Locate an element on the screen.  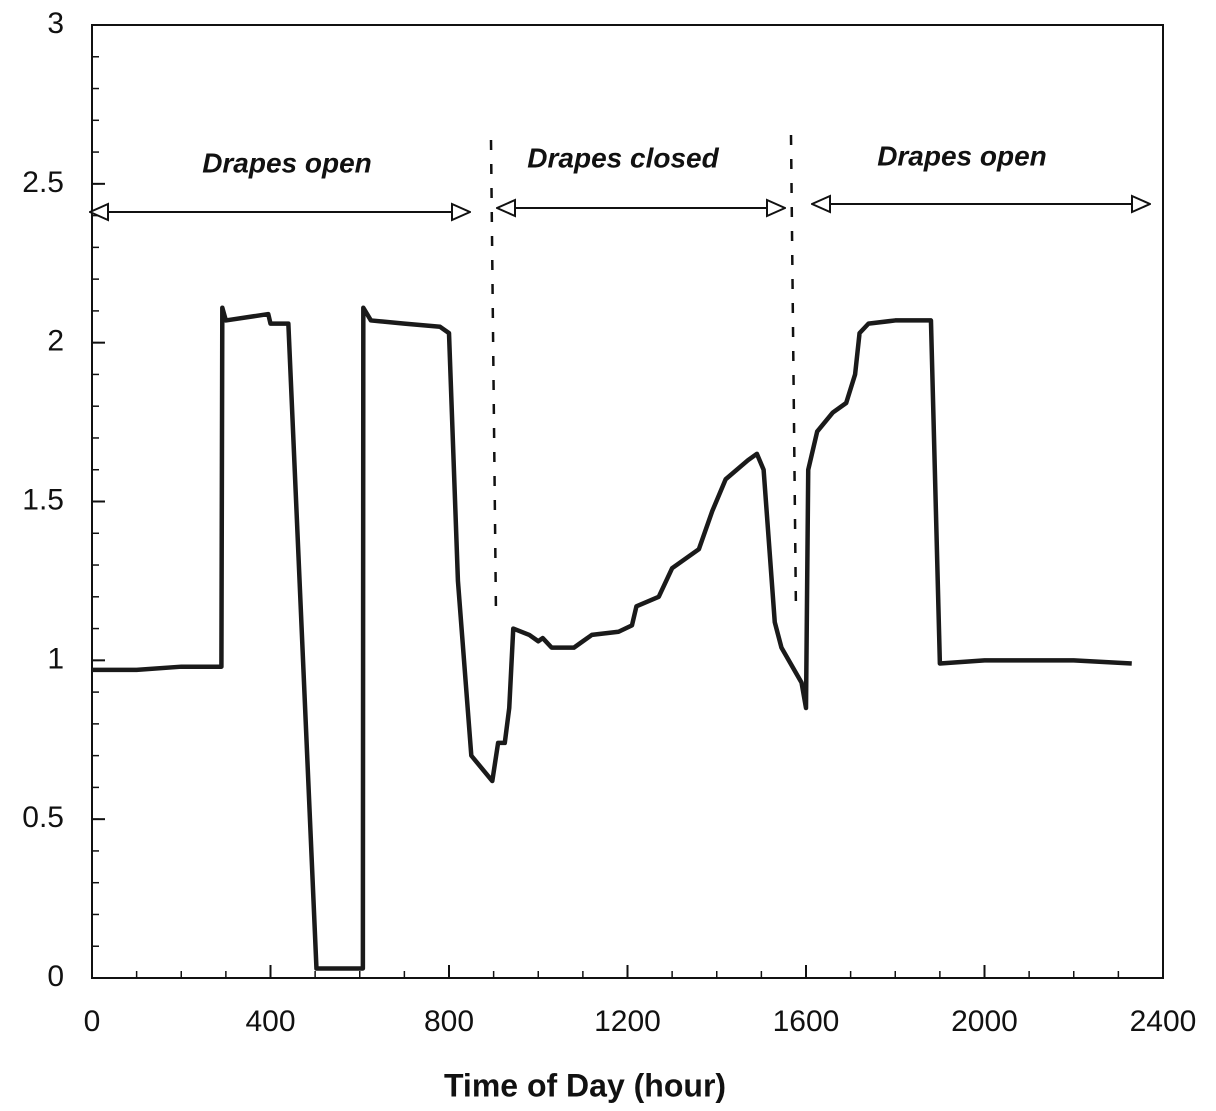
x-tick-label: 400 is located at coordinates (270, 1021).